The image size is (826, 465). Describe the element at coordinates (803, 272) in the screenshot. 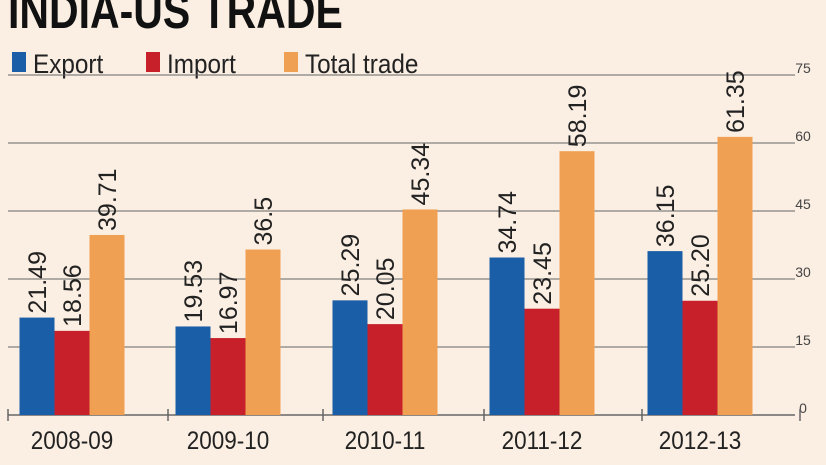

I see `y-tick-label: 30` at that location.